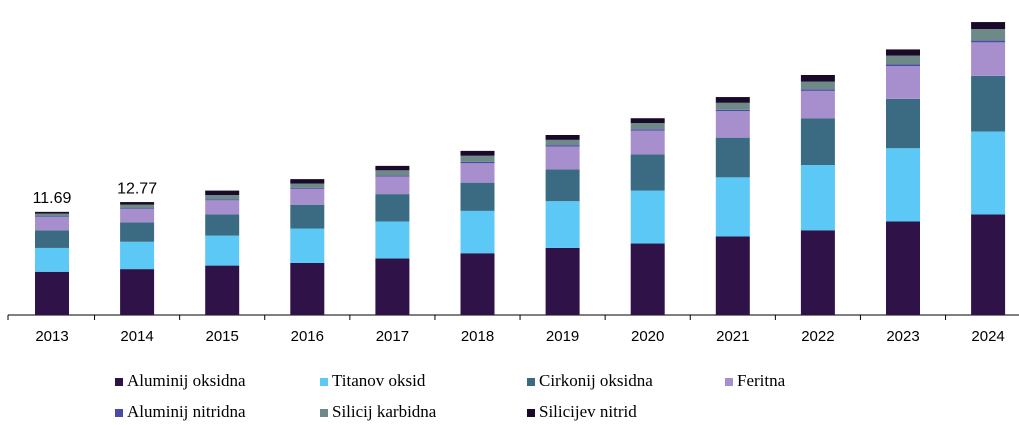 The height and width of the screenshot is (425, 1019). I want to click on x-tick-label: 2020, so click(647, 336).